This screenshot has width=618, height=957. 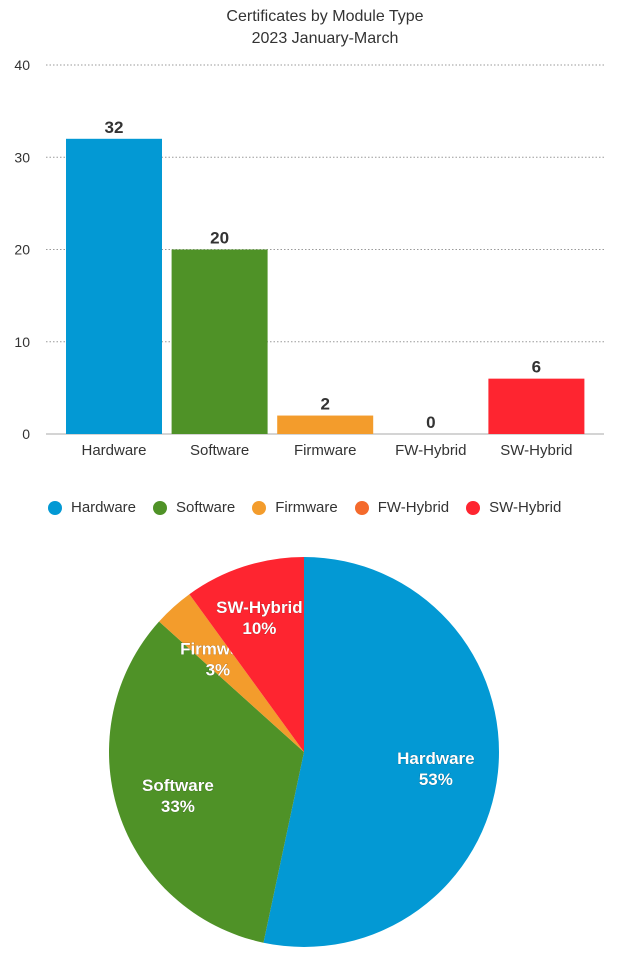 What do you see at coordinates (430, 450) in the screenshot?
I see `x-tick-label: FW-Hybrid` at bounding box center [430, 450].